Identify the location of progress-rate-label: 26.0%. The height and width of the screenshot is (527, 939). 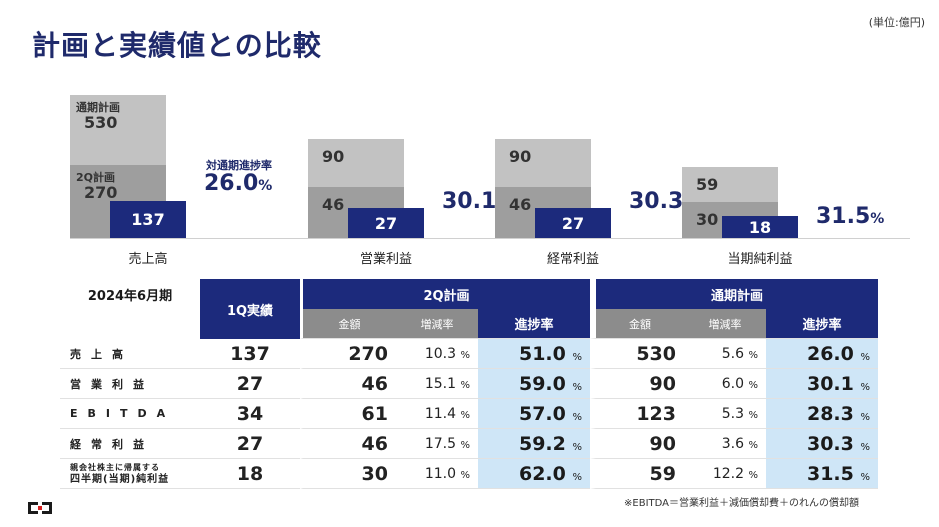
(238, 184).